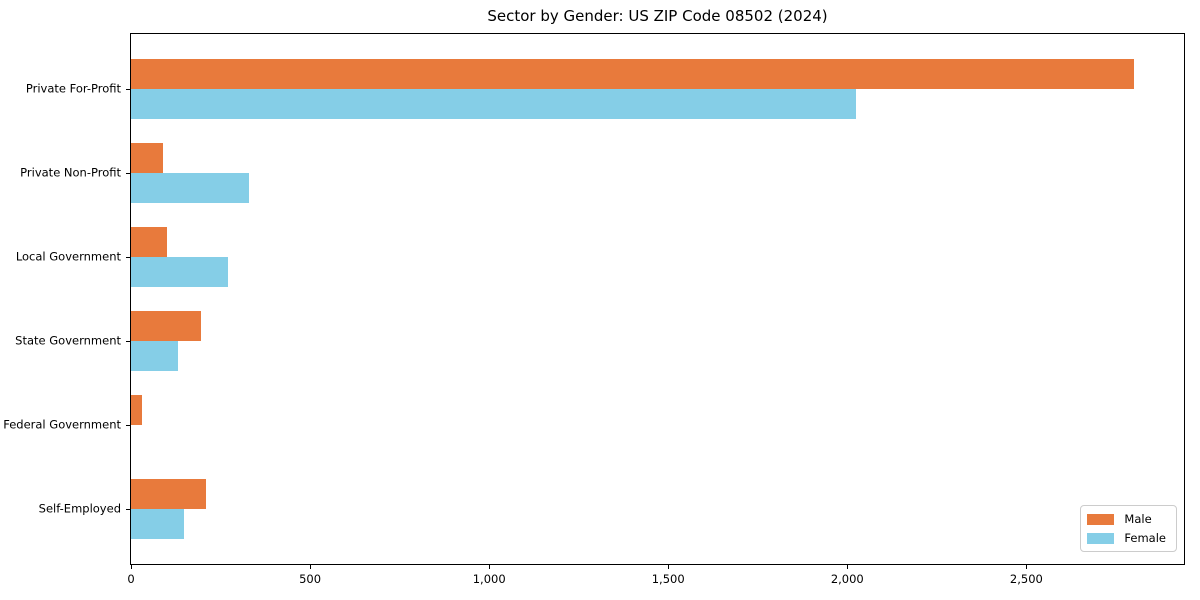 The width and height of the screenshot is (1200, 600). Describe the element at coordinates (1145, 538) in the screenshot. I see `legend-label-female: Female` at that location.